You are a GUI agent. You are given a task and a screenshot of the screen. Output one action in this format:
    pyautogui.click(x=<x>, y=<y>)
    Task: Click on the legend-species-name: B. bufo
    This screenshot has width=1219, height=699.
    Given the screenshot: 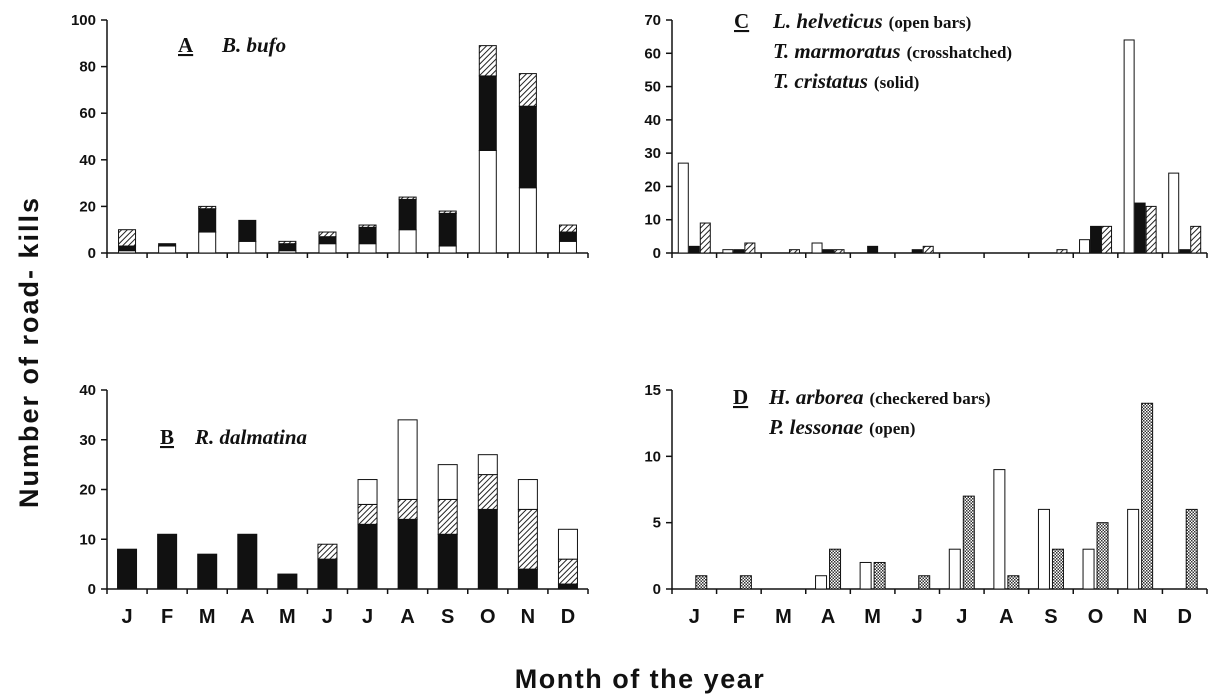 What is the action you would take?
    pyautogui.click(x=253, y=45)
    